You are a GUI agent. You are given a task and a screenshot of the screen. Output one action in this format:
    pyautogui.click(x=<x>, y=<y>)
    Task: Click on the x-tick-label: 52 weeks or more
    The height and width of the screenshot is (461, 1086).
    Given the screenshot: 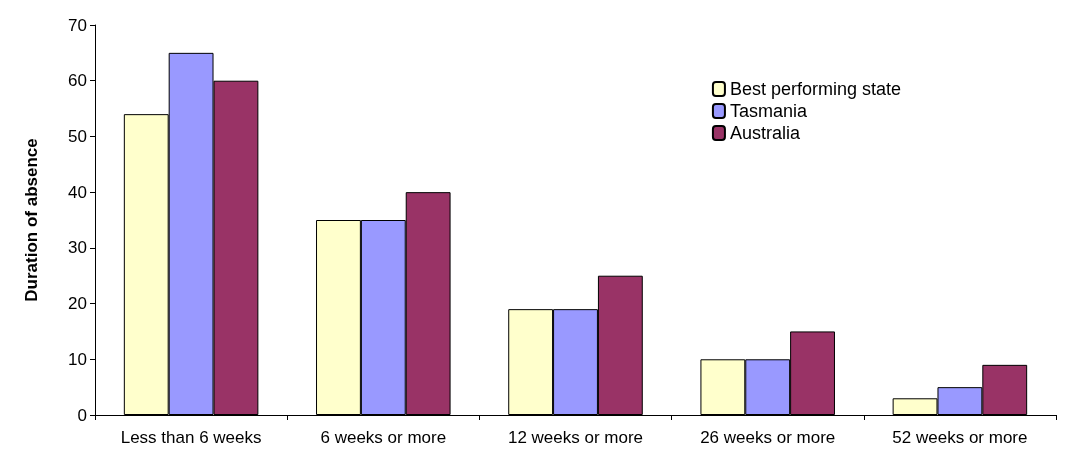 What is the action you would take?
    pyautogui.click(x=960, y=437)
    